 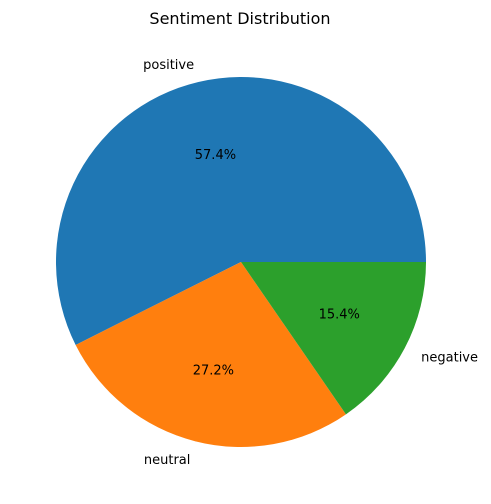 I want to click on pie-label-positive: positive, so click(x=168, y=65).